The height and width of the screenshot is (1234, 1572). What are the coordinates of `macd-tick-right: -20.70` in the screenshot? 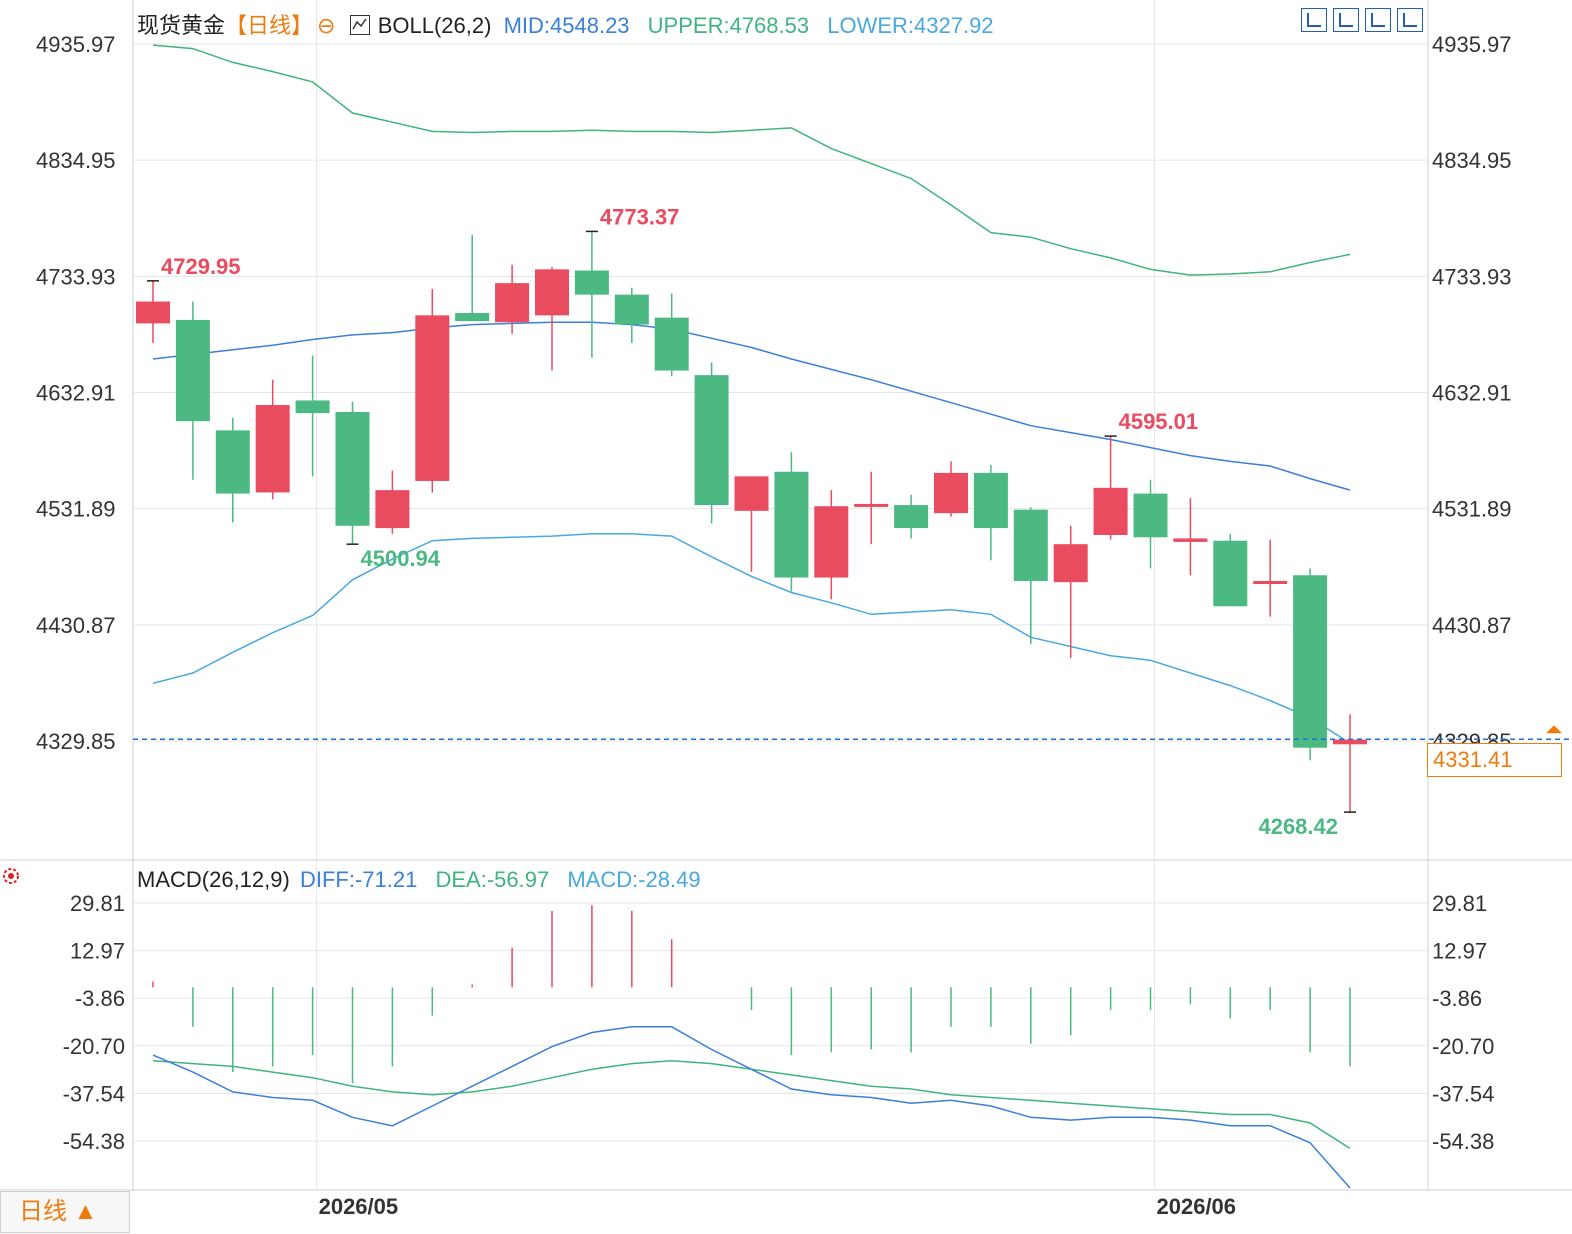 It's located at (1463, 1046).